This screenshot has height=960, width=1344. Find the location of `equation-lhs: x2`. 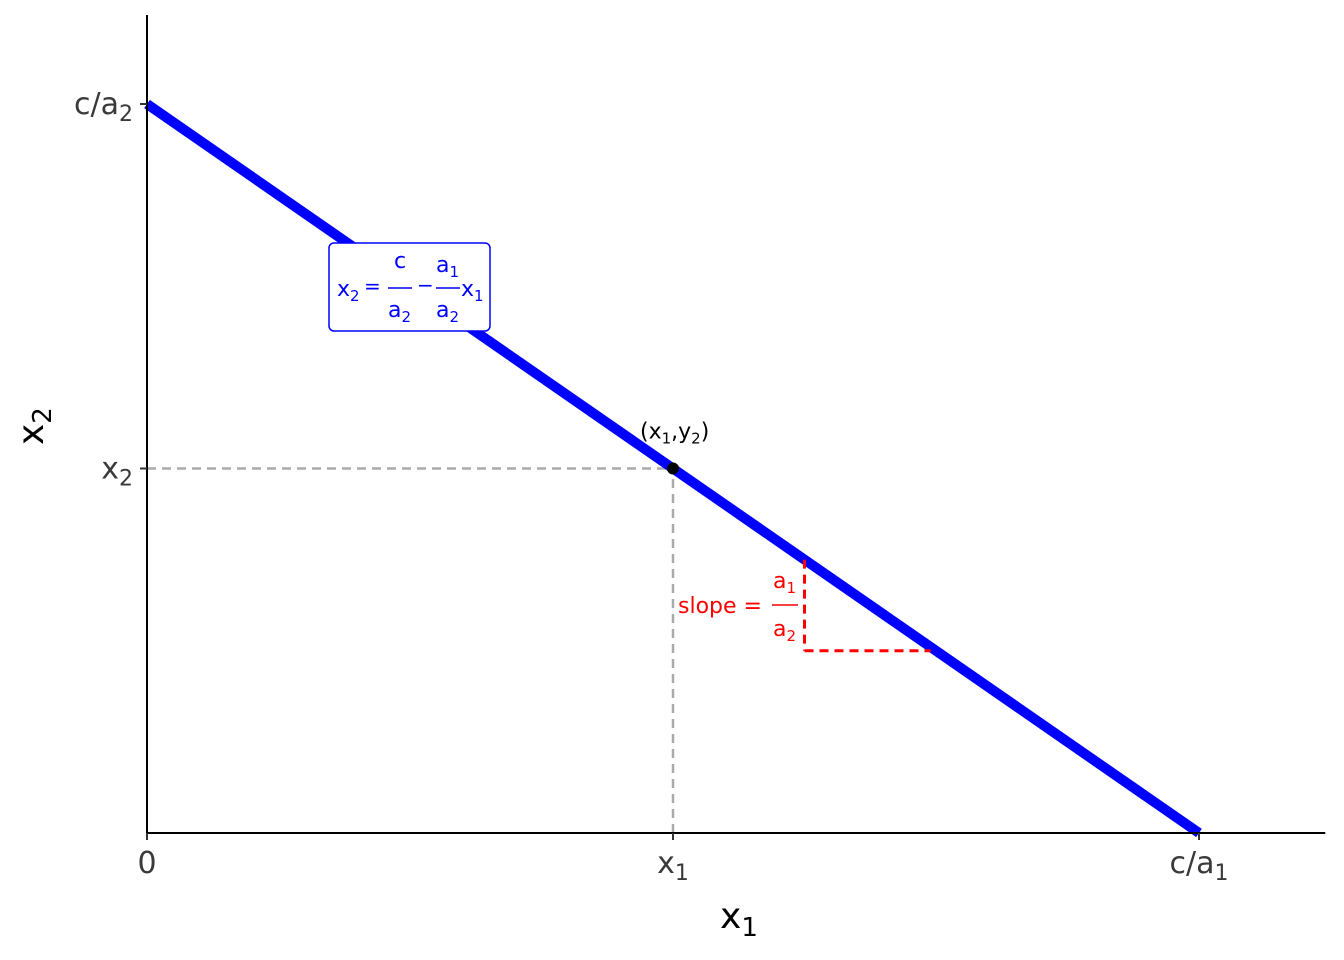

equation-lhs: x2 is located at coordinates (348, 291).